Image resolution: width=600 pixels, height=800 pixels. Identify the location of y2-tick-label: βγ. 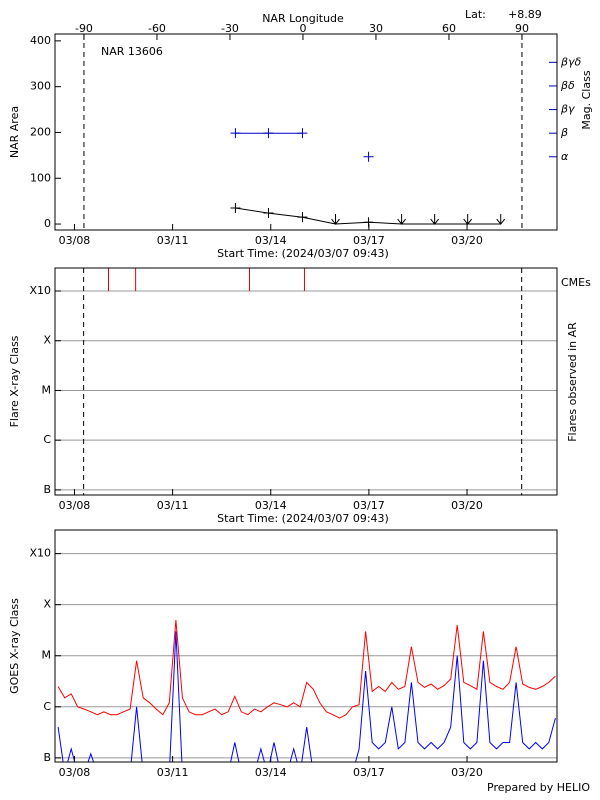
(567, 109).